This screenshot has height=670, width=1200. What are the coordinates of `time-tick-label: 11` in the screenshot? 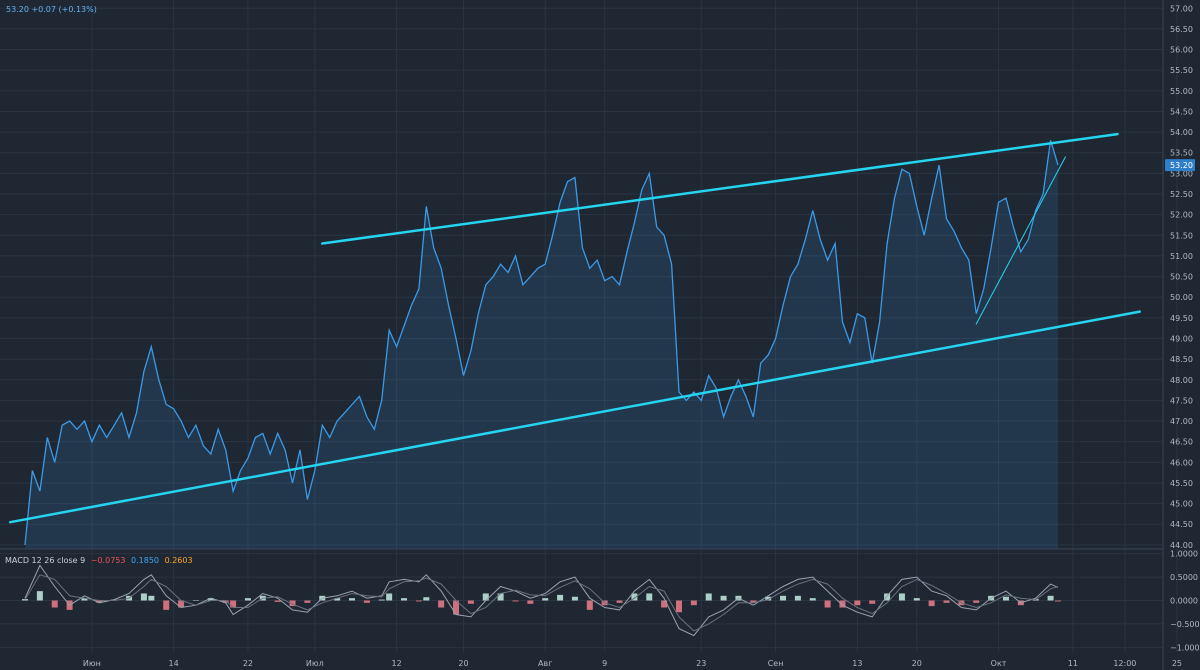 It's located at (1073, 663).